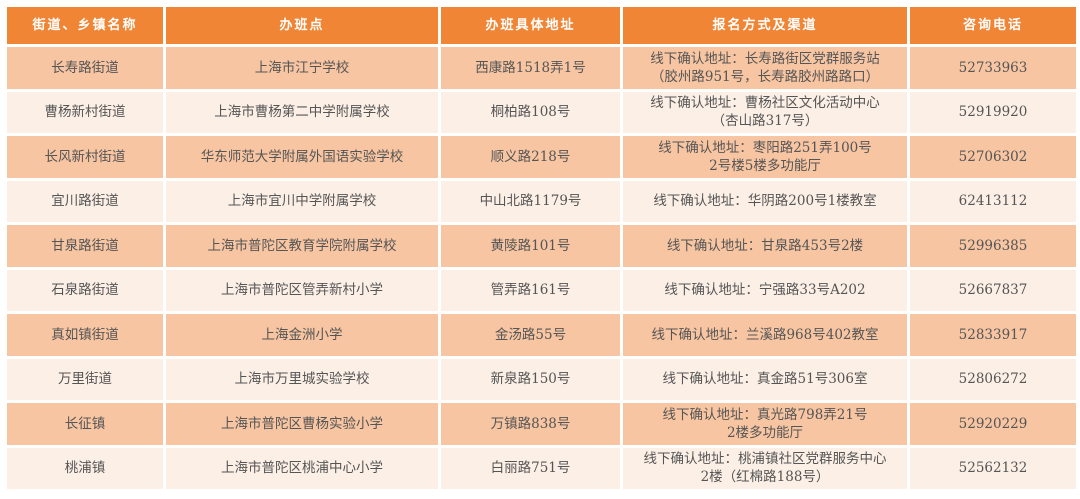 The width and height of the screenshot is (1080, 499). What do you see at coordinates (530, 246) in the screenshot?
I see `cell-address: 黄陵路101号` at bounding box center [530, 246].